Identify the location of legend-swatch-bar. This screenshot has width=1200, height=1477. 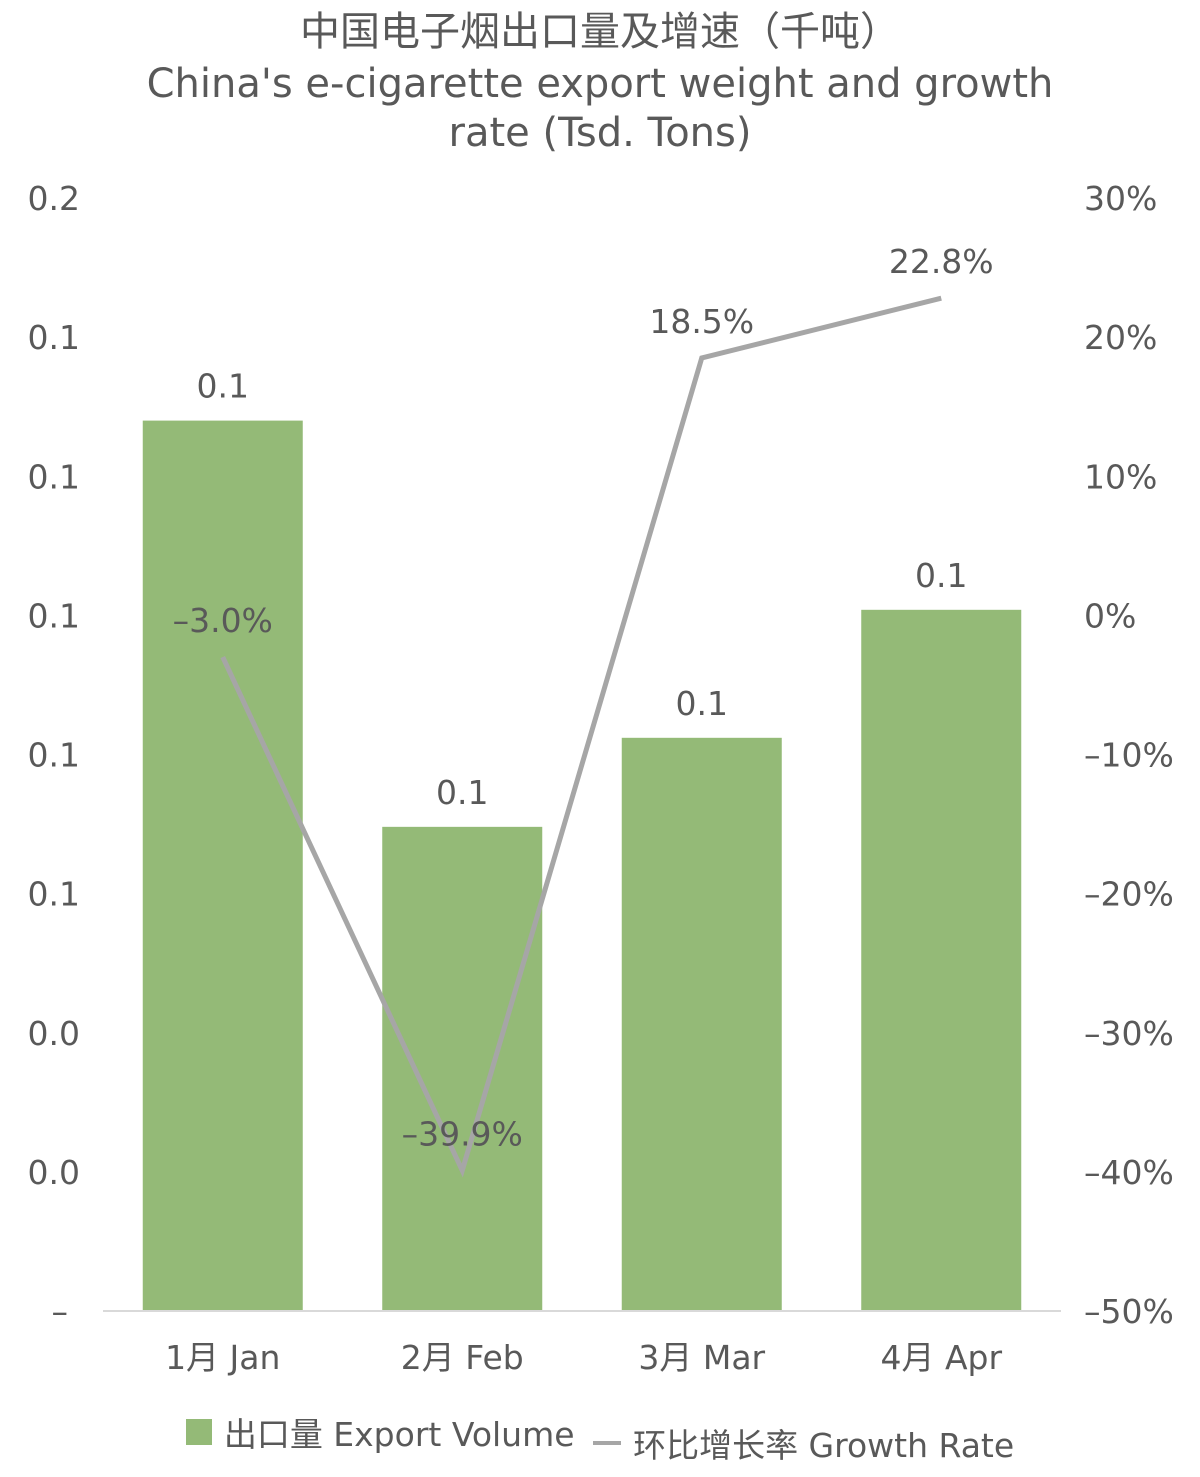
(198, 1432).